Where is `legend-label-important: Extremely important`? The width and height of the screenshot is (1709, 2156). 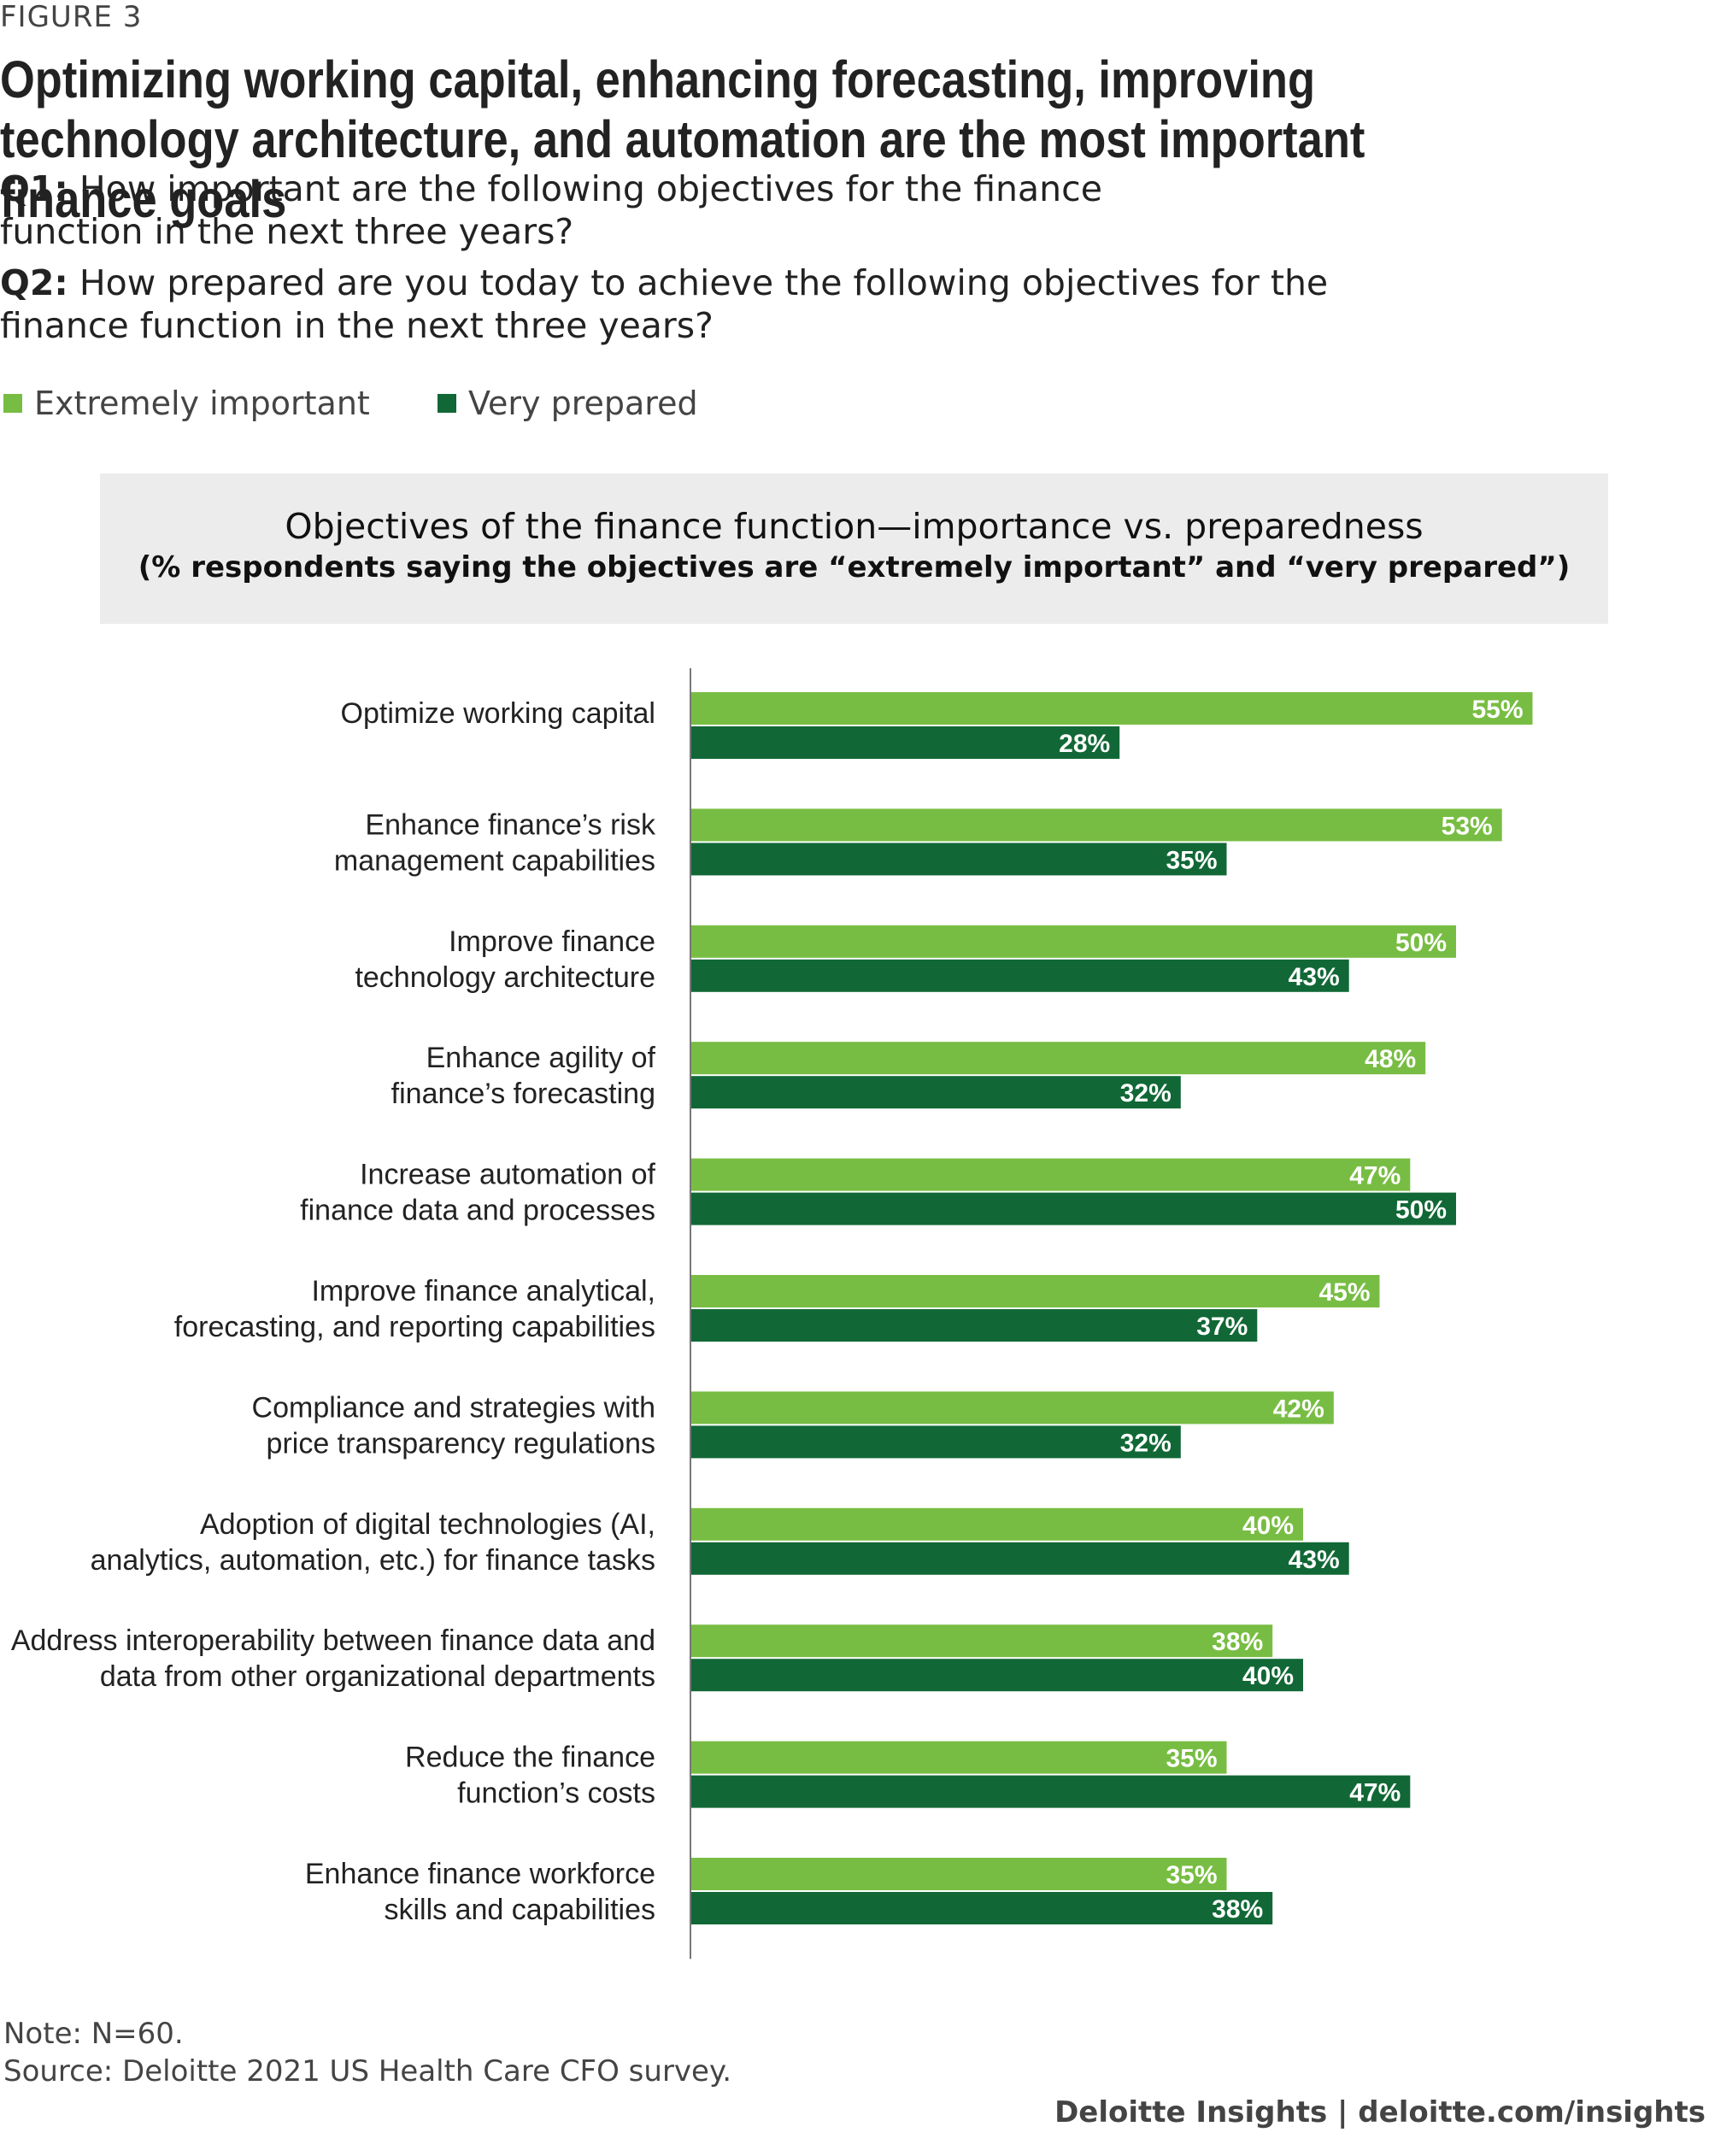
legend-label-important: Extremely important is located at coordinates (202, 403).